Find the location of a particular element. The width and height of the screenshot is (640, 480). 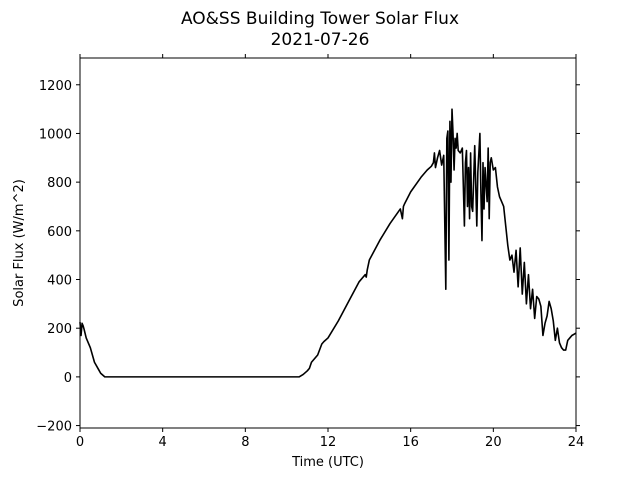

y-tick-label: −200 is located at coordinates (54, 427).